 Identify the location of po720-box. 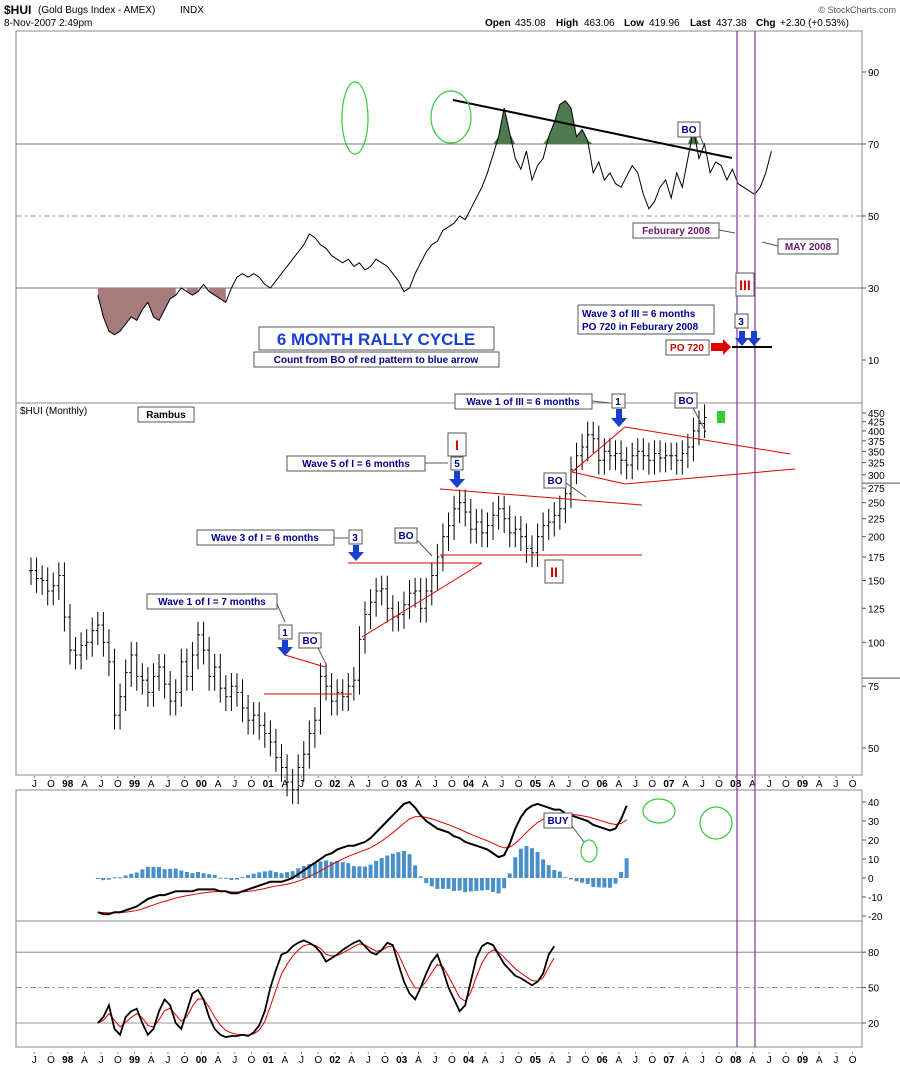
(687, 347).